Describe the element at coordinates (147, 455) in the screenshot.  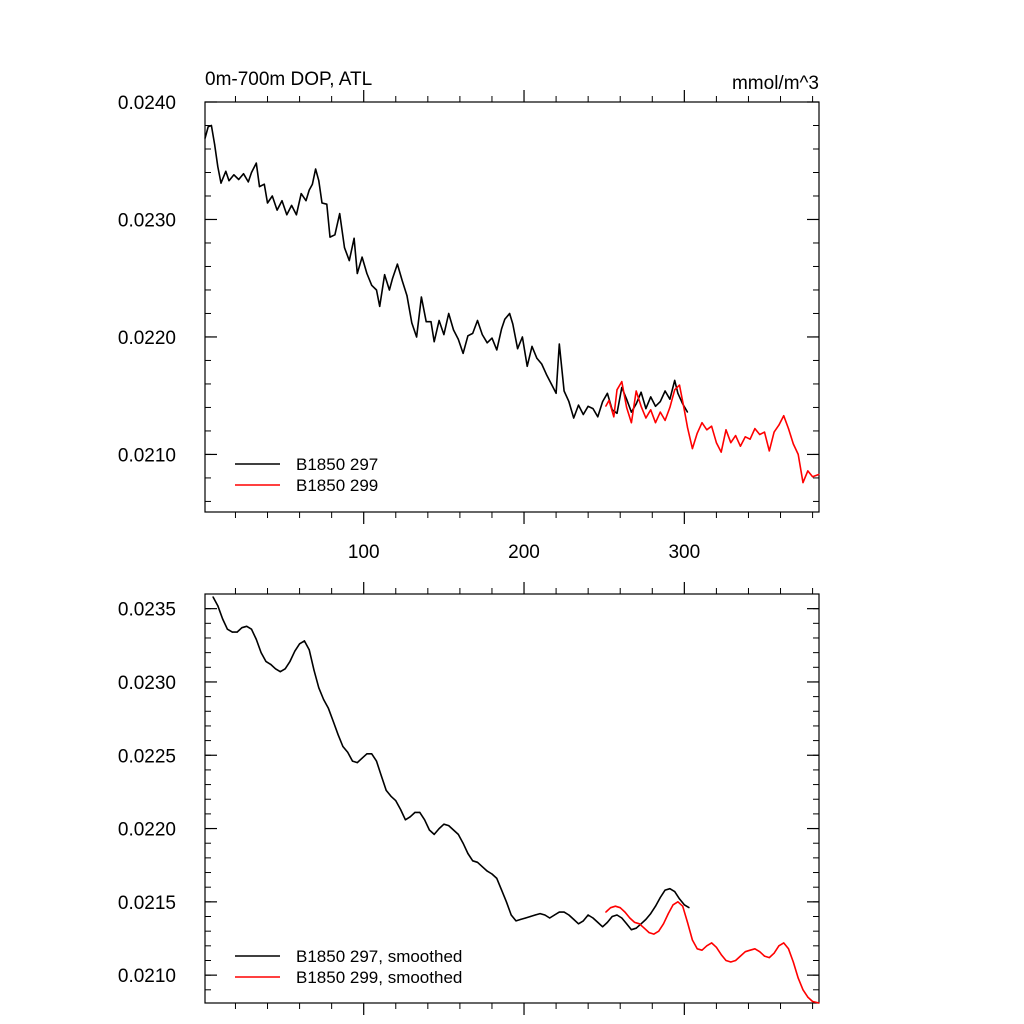
I see `y-tick-label: 0.0210` at that location.